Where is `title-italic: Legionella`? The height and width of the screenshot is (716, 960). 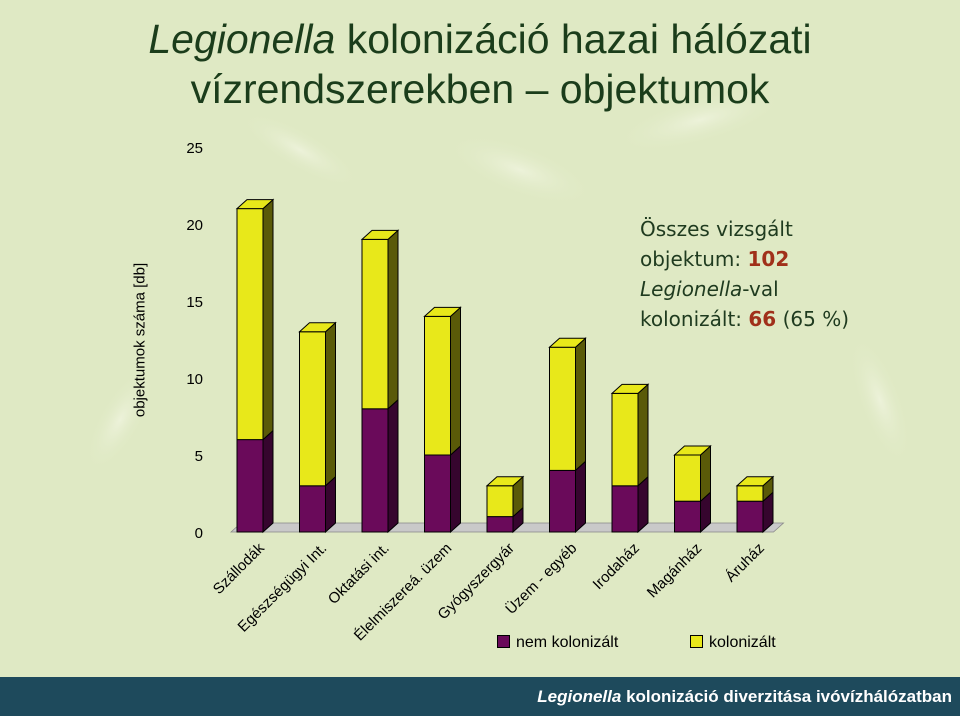 title-italic: Legionella is located at coordinates (242, 39).